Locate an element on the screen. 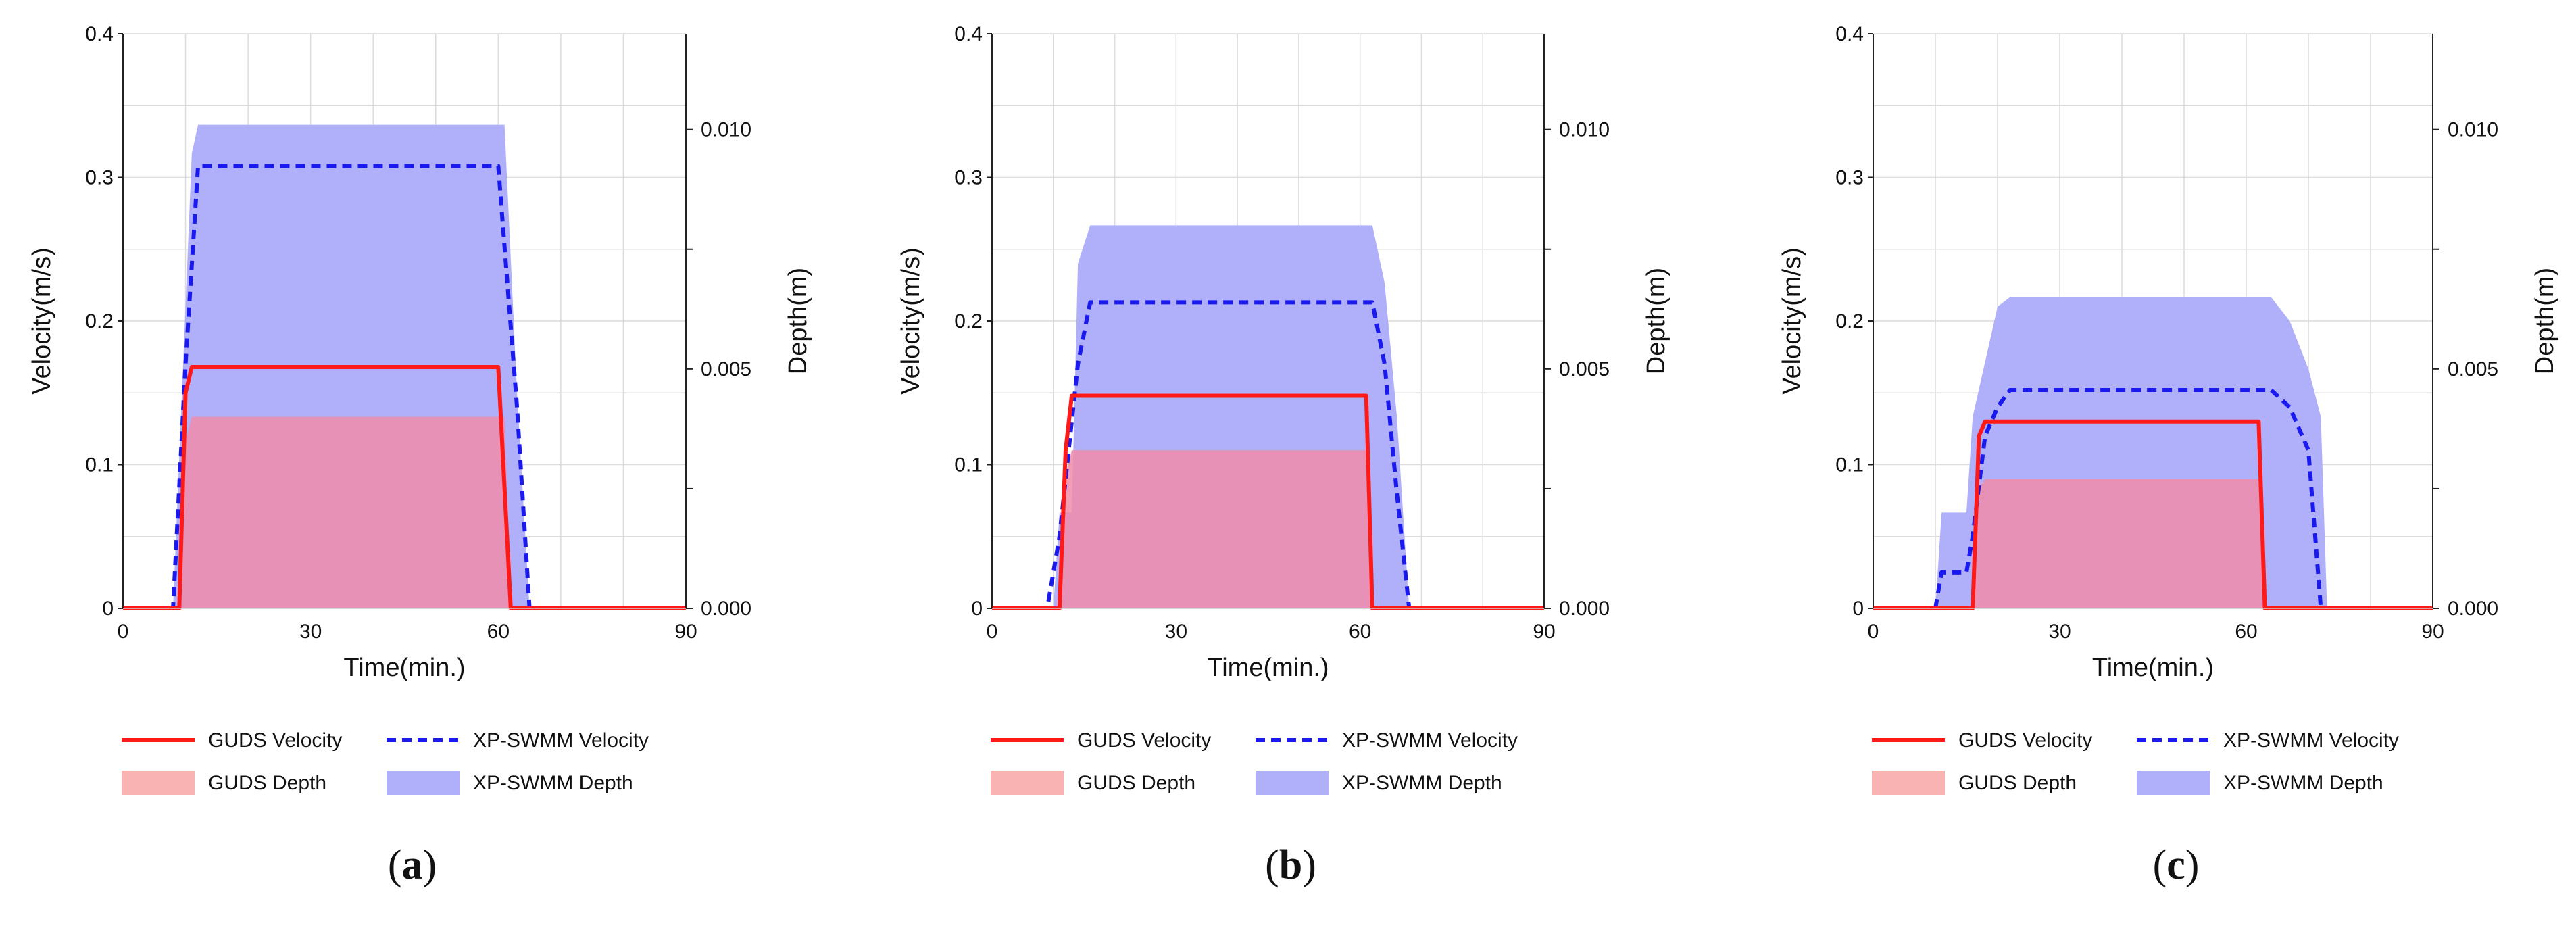 The height and width of the screenshot is (928, 2576). panel-label-letter: a is located at coordinates (413, 865).